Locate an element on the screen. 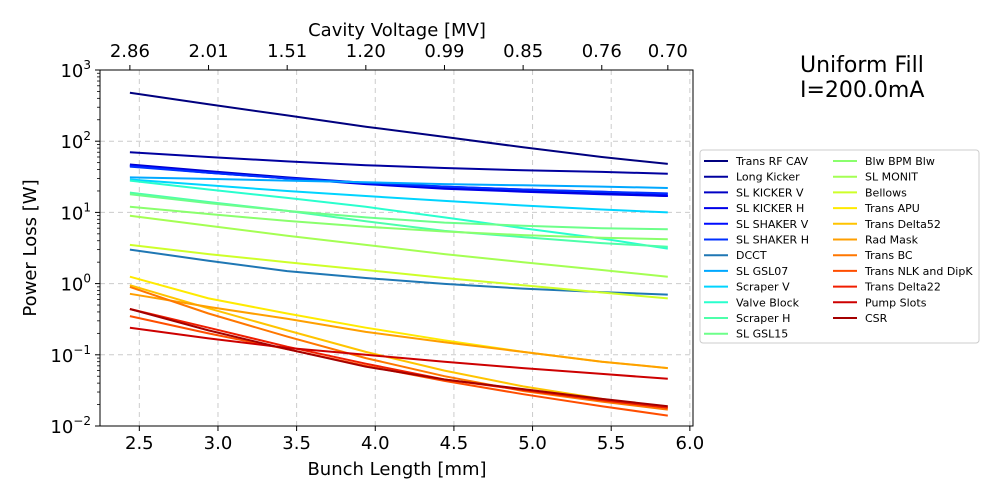 Image resolution: width=1000 pixels, height=500 pixels. x-tick-label: 2.5 is located at coordinates (139, 443).